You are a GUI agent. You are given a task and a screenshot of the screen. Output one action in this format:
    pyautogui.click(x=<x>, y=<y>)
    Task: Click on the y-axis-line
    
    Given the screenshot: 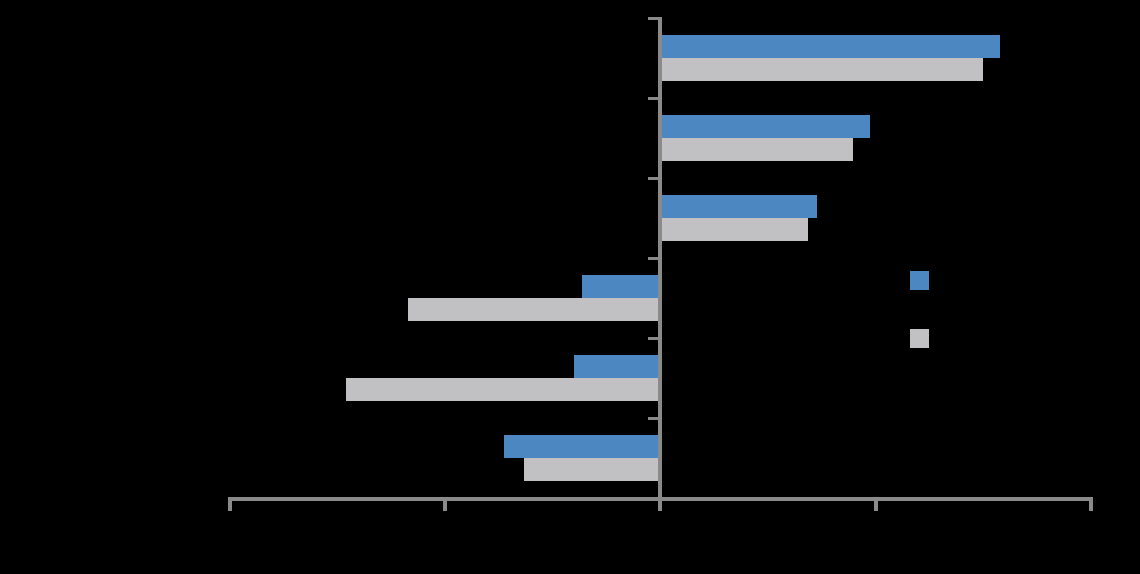 What is the action you would take?
    pyautogui.click(x=660, y=264)
    